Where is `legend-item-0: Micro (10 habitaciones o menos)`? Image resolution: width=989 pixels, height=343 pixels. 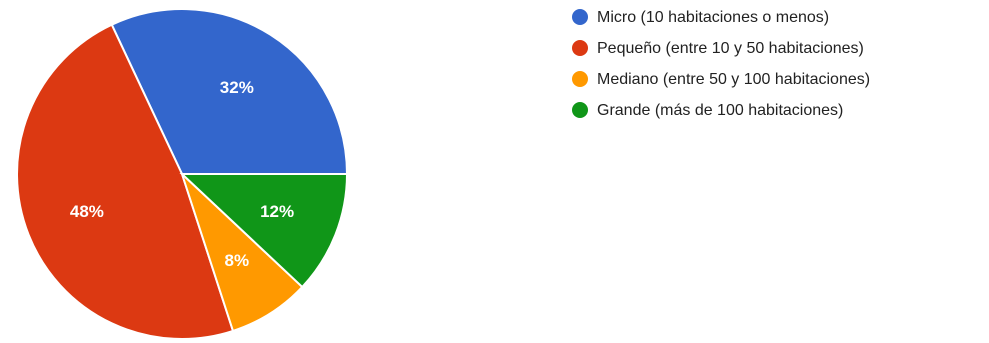
legend-item-0: Micro (10 habitaciones o menos) is located at coordinates (777, 17).